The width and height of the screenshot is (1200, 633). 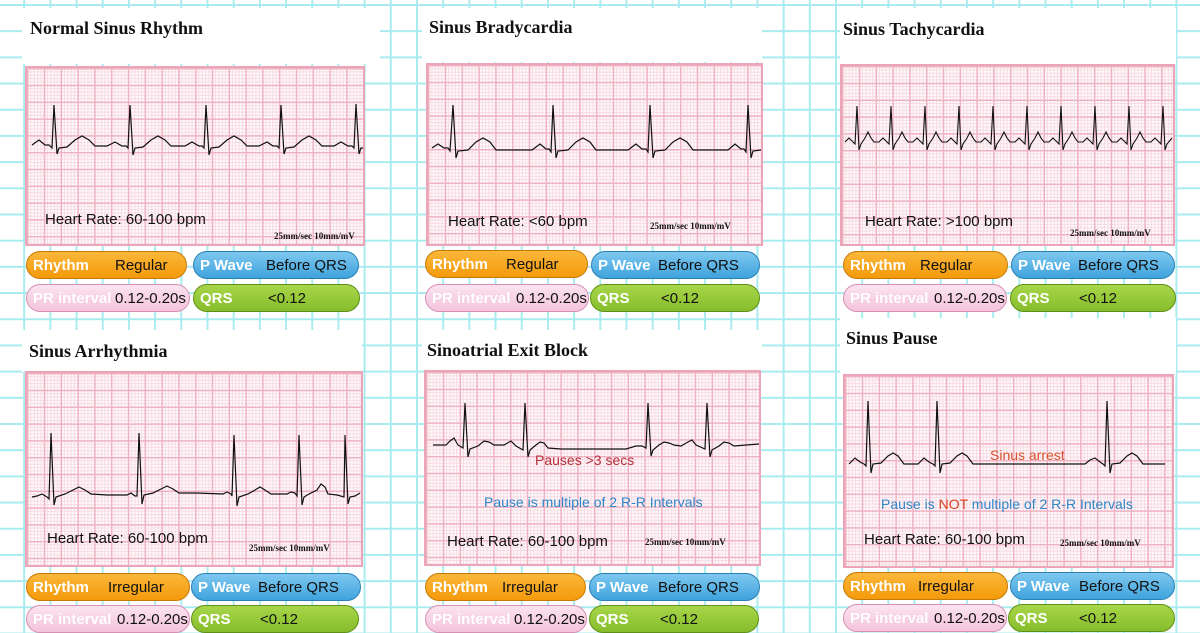 I want to click on panel-title-sinus-arrhythmia: Sinus Arrhythmia, so click(x=98, y=351).